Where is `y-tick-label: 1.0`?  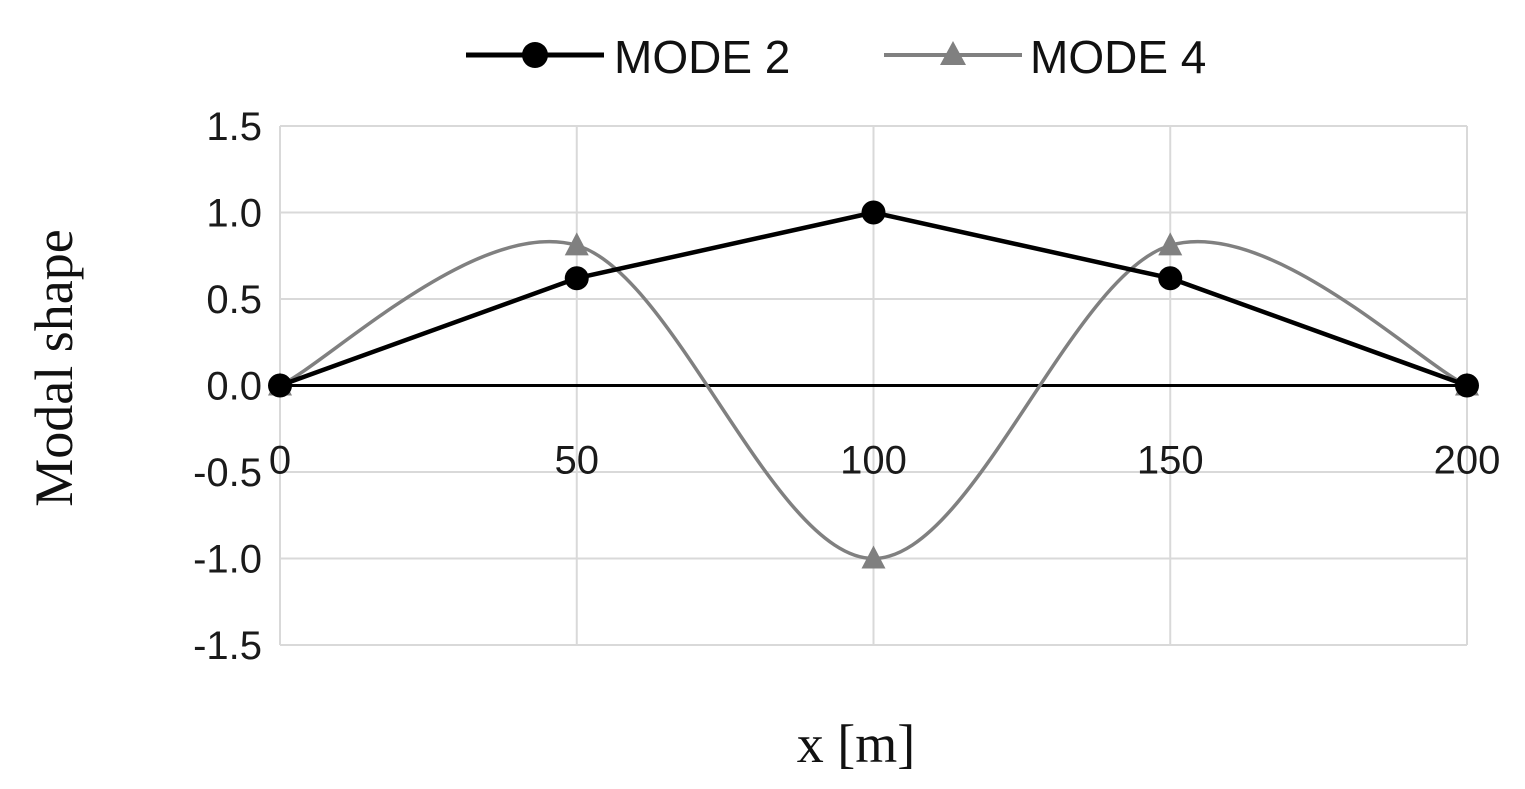 y-tick-label: 1.0 is located at coordinates (234, 214).